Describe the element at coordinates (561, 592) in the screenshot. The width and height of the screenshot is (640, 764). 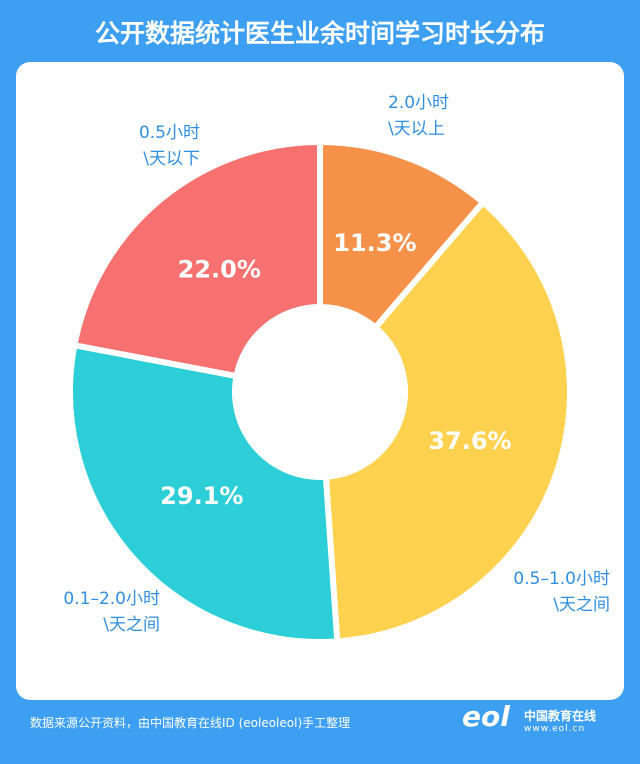
I see `category-label: 0.5–1.0小时 \天之间` at that location.